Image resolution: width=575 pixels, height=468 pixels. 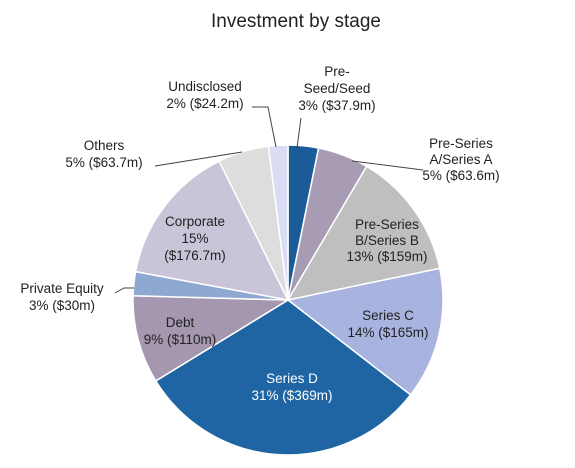 I want to click on leader-series-a, so click(x=387, y=165).